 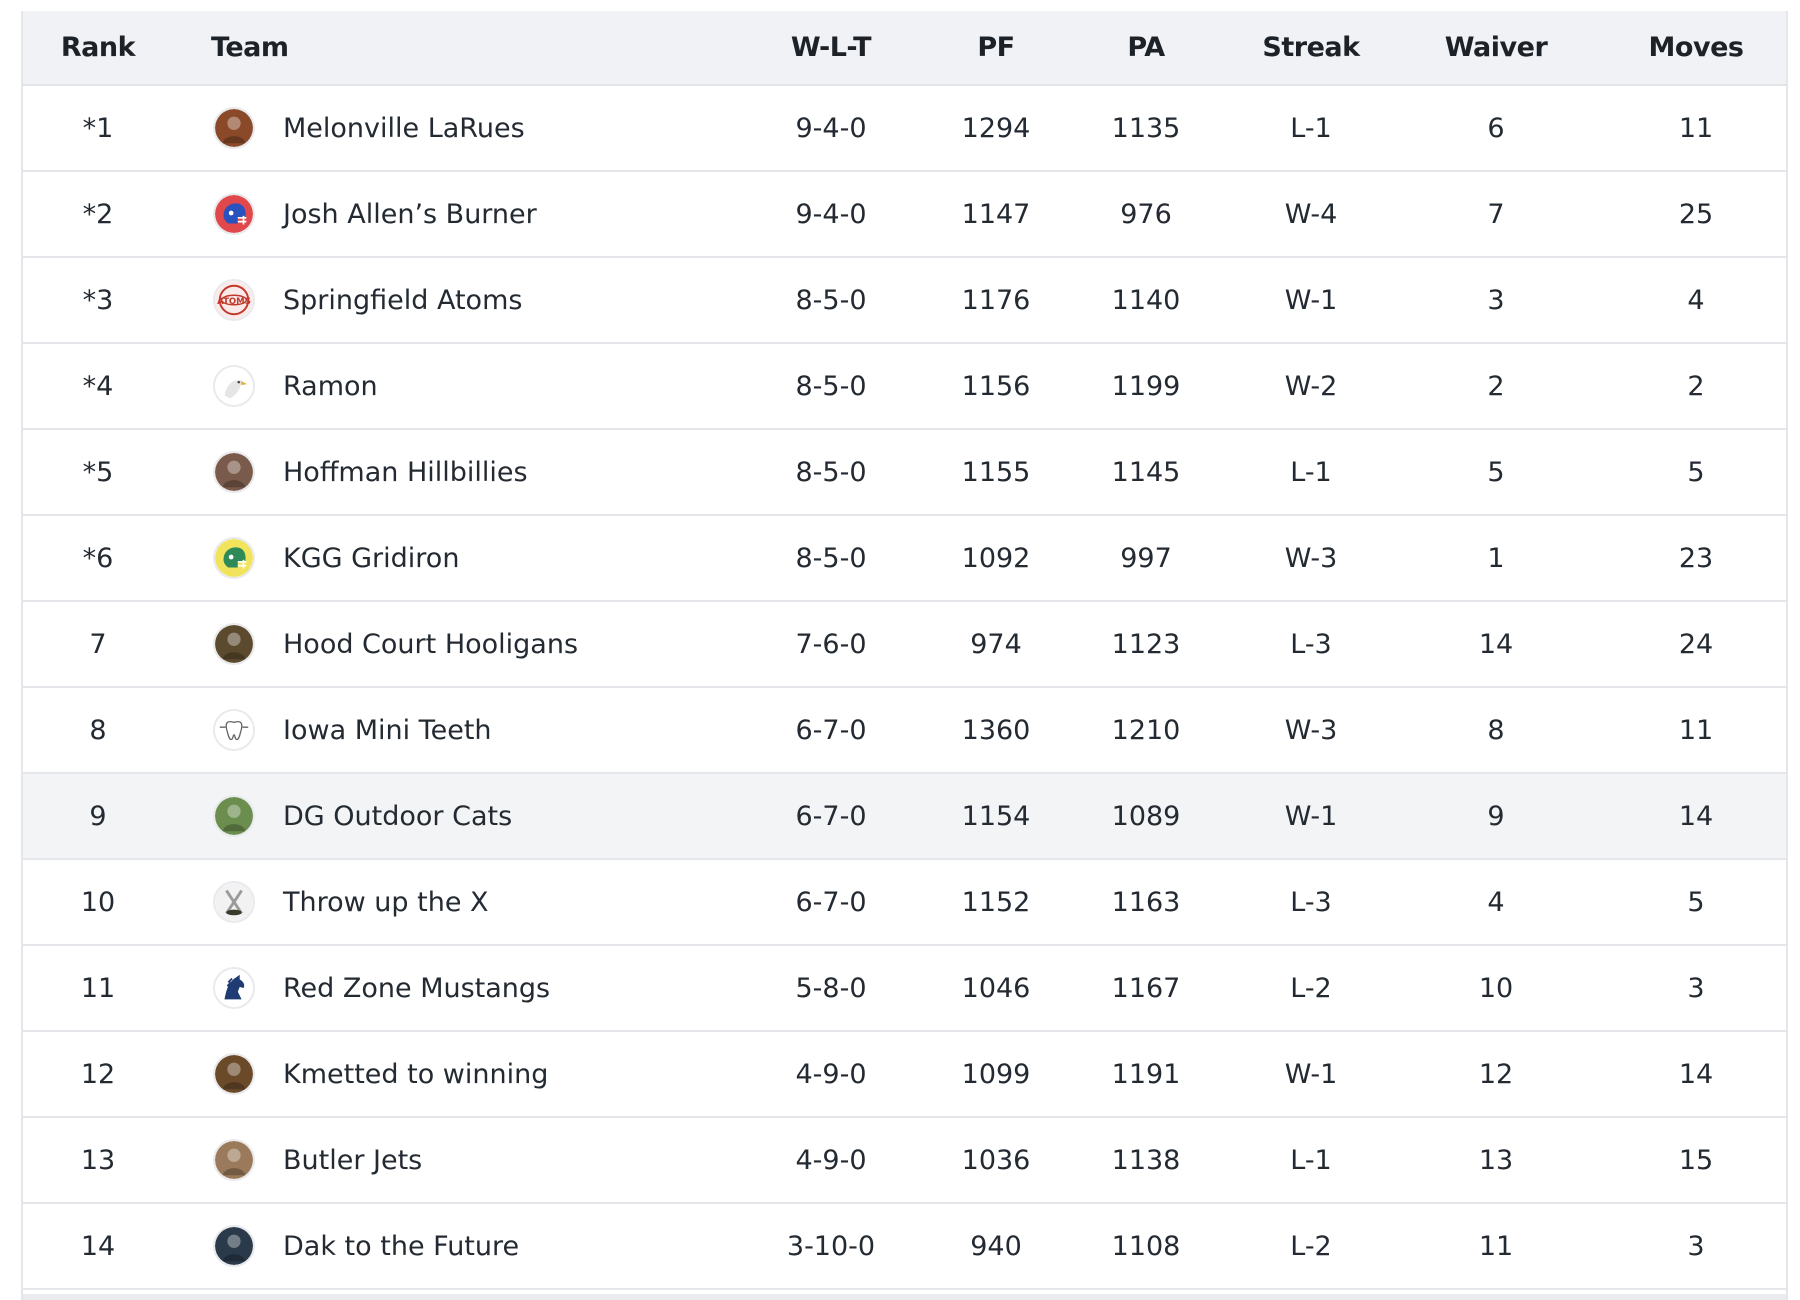 I want to click on team-name-link: Dak to the Future, so click(x=401, y=1246).